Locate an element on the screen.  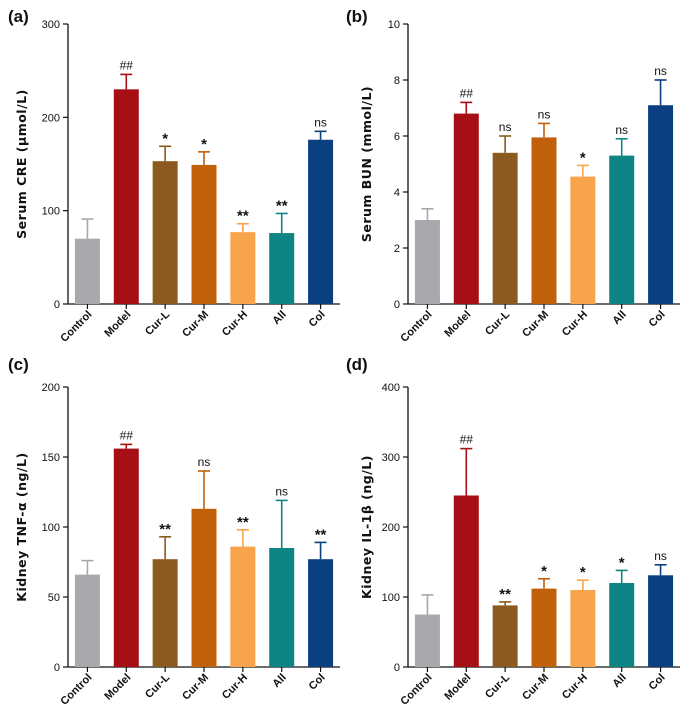
panel-label: (c) is located at coordinates (18, 364).